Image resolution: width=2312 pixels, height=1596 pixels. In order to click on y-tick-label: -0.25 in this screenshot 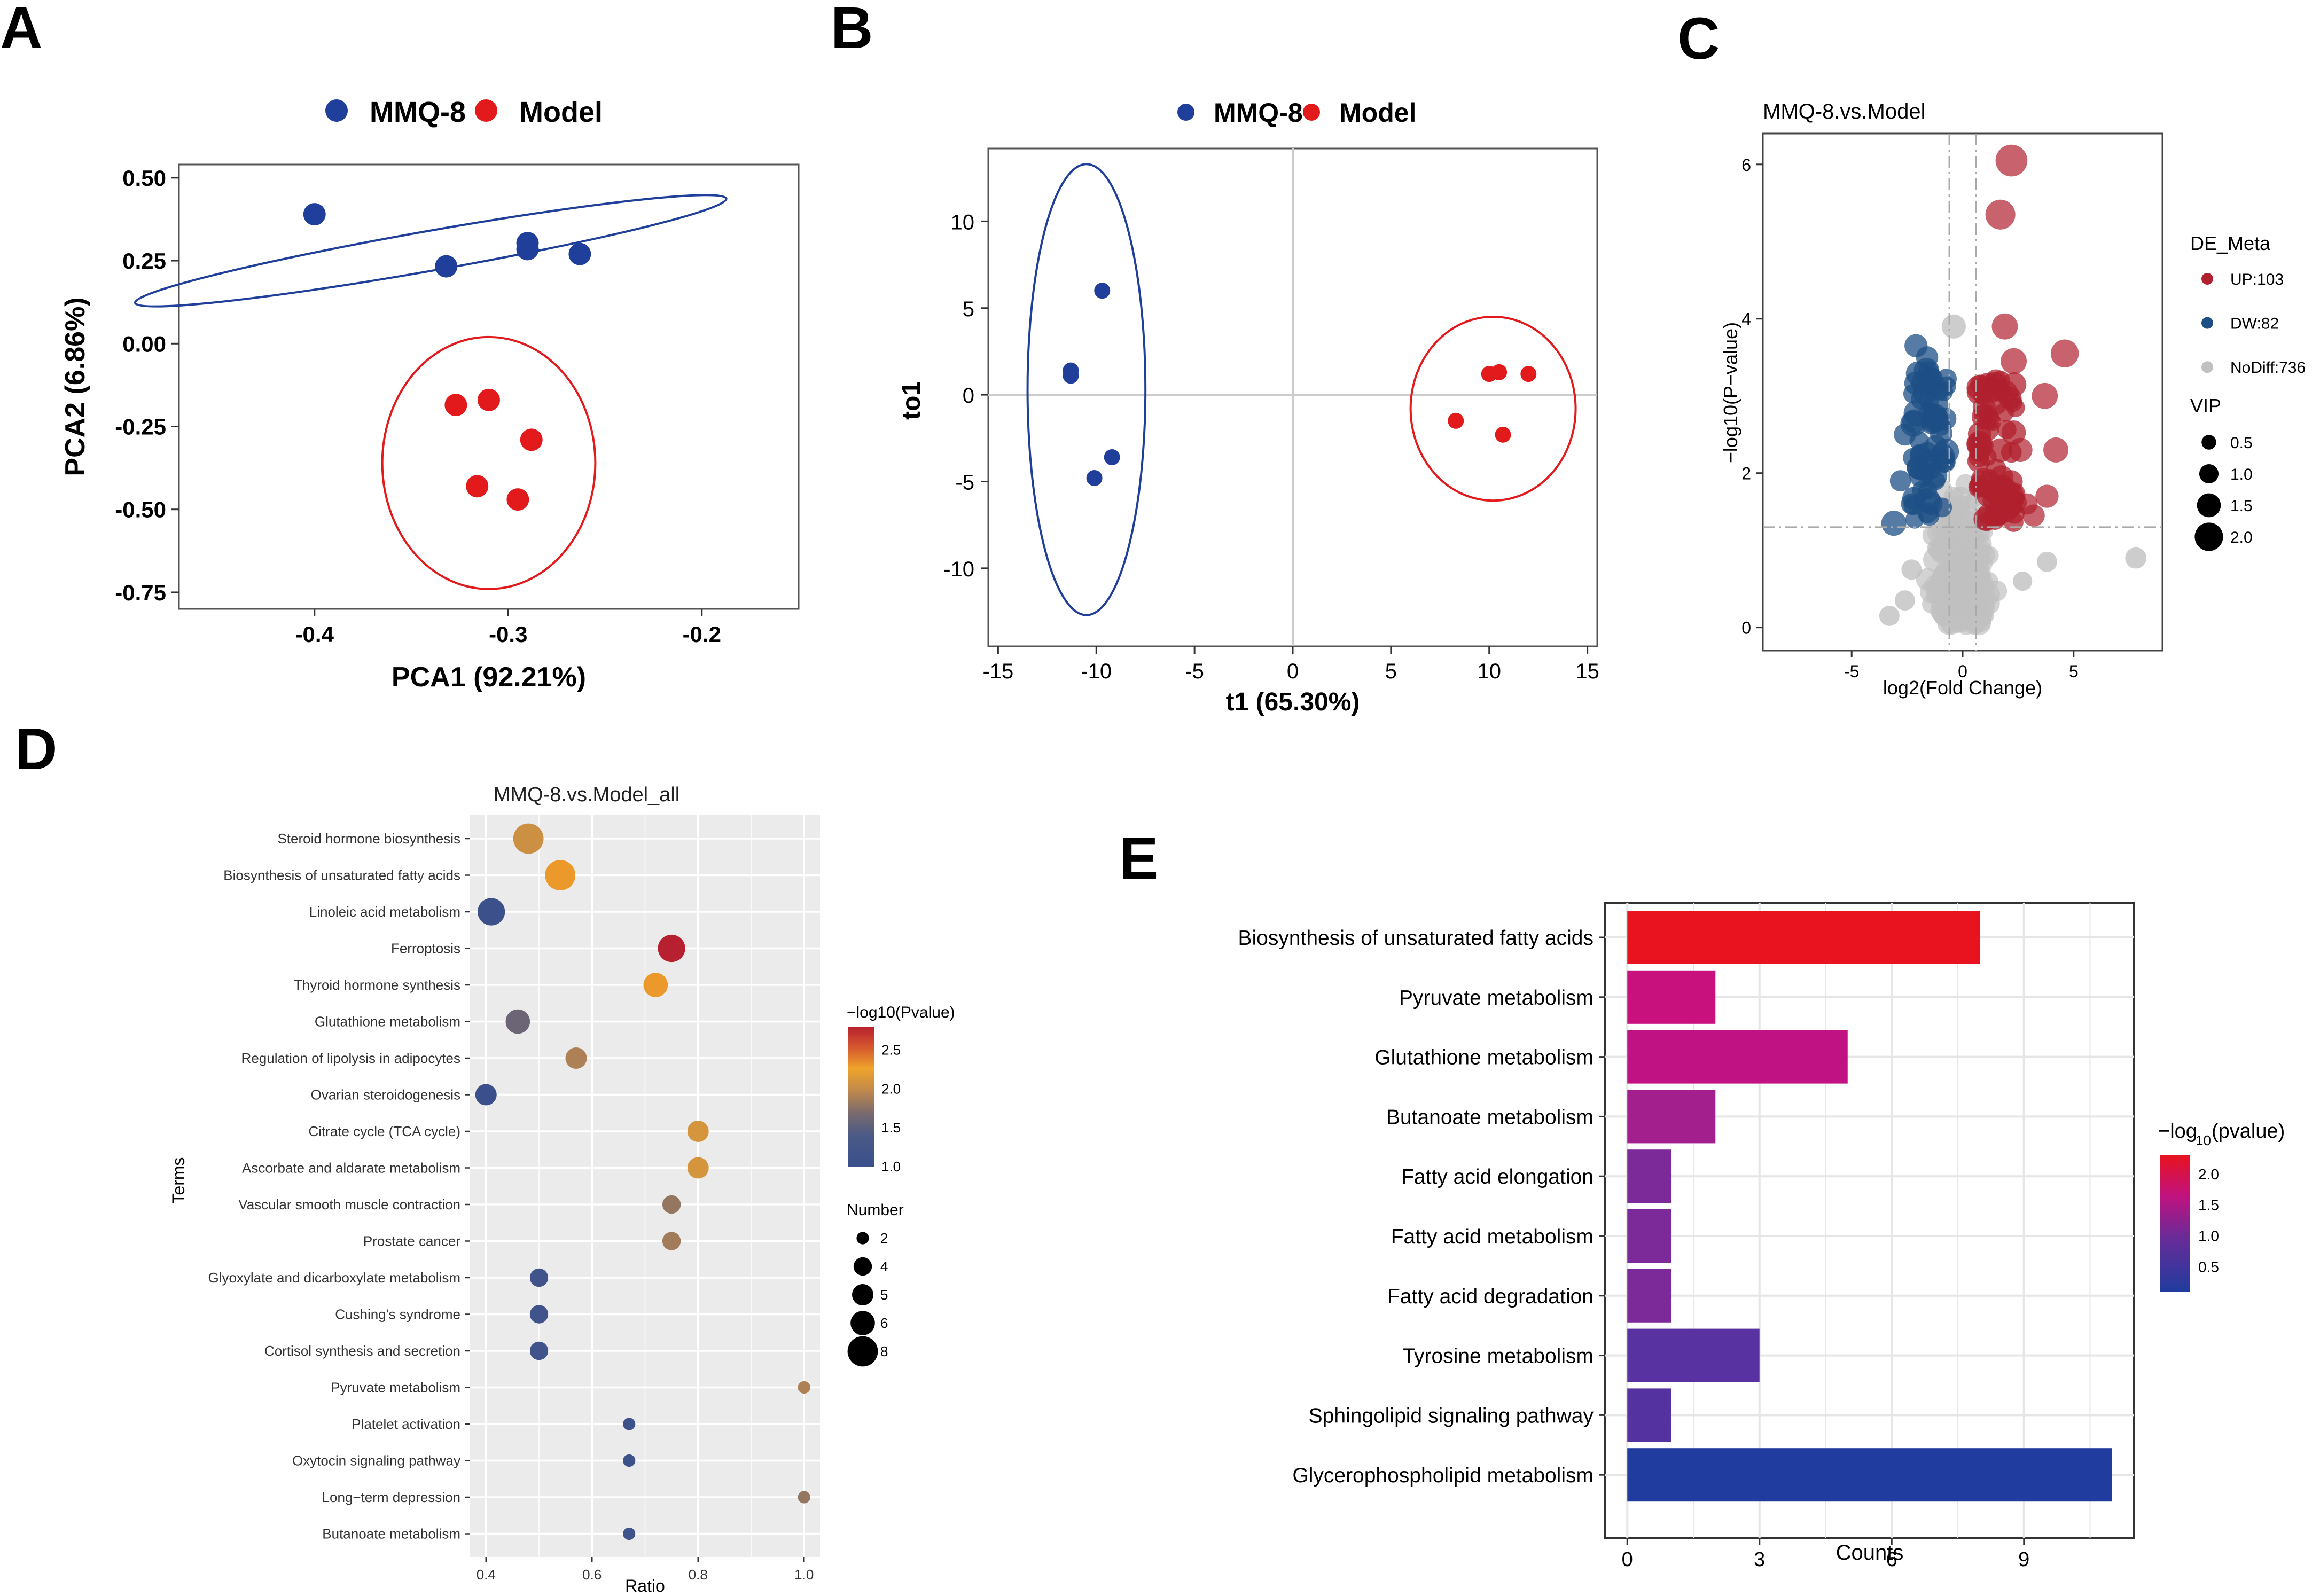, I will do `click(140, 427)`.